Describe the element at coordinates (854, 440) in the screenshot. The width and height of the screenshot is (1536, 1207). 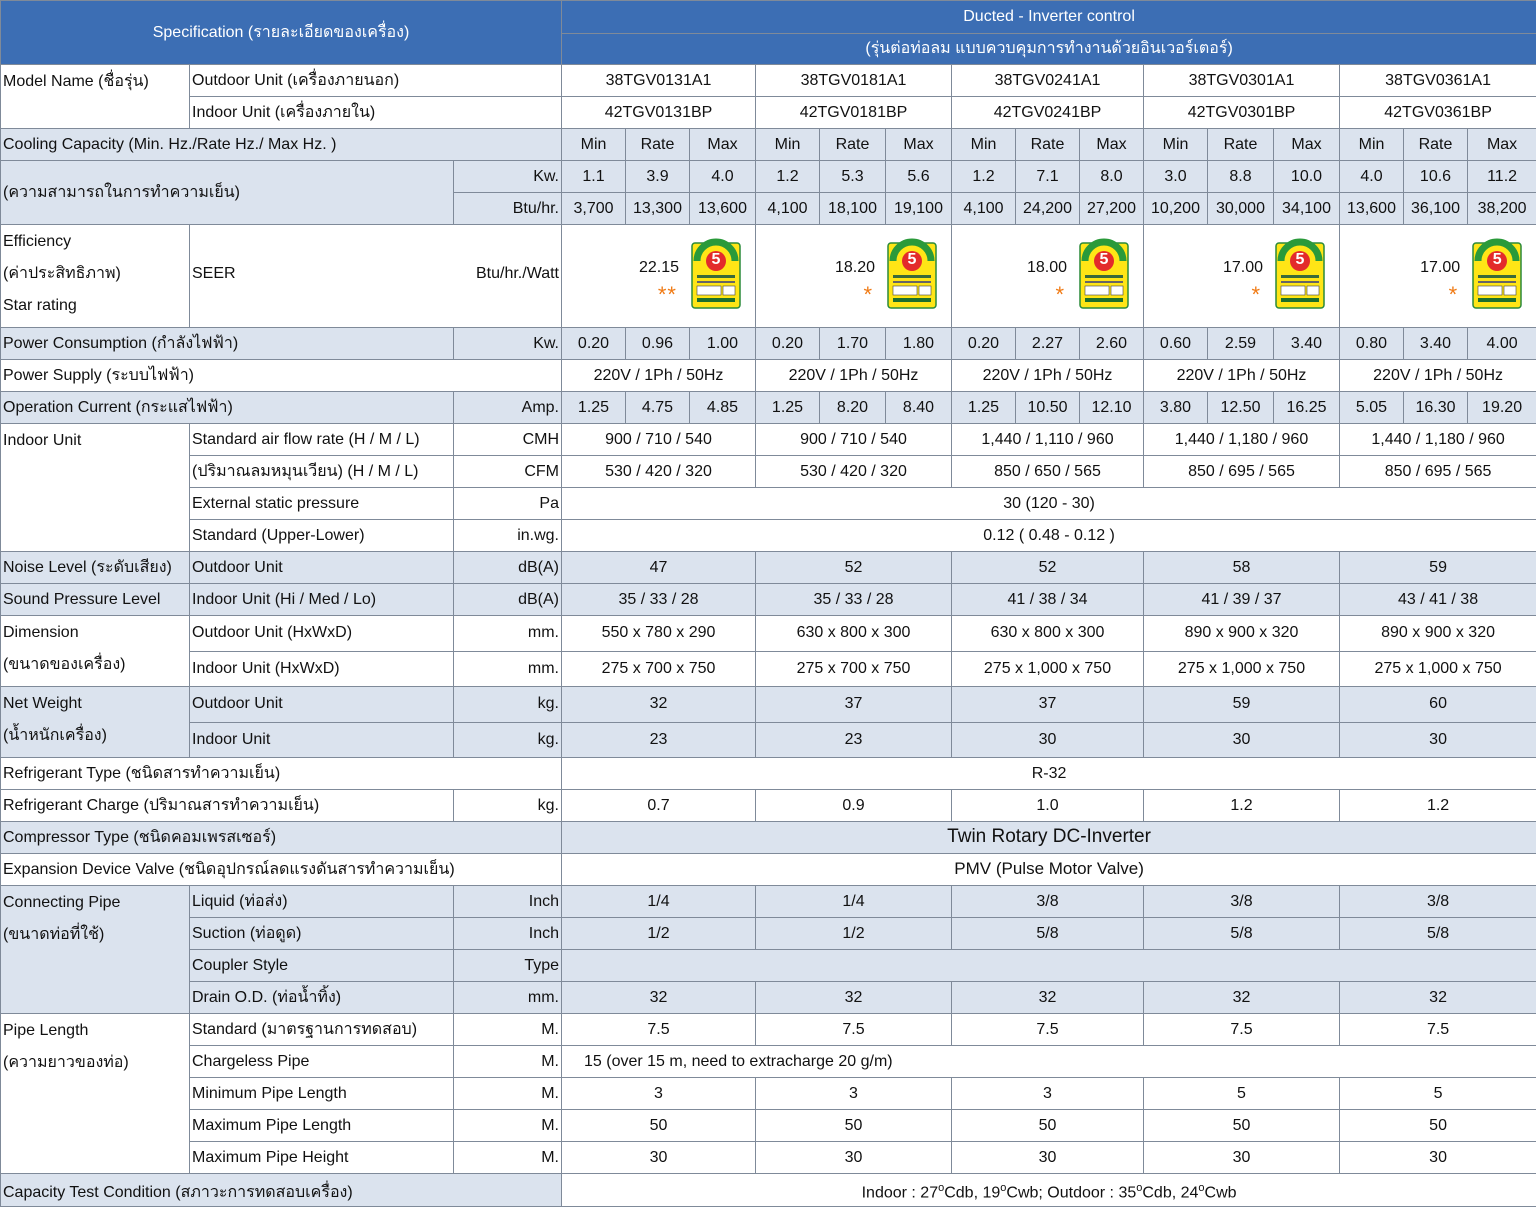
I see `airflow-value: 900 / 710 / 540` at that location.